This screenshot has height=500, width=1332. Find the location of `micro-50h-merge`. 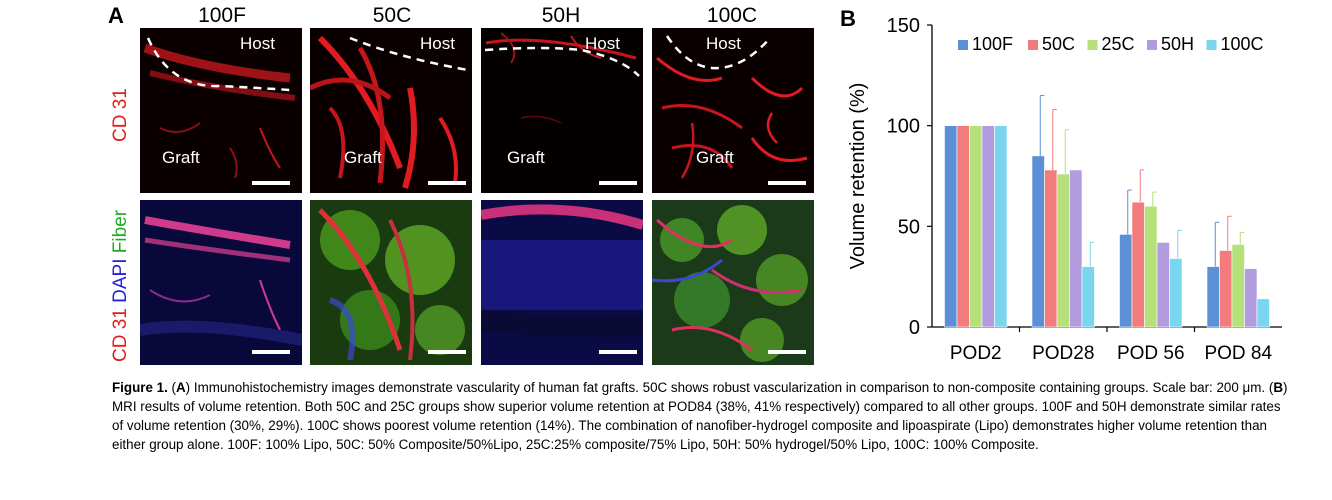

micro-50h-merge is located at coordinates (562, 282).